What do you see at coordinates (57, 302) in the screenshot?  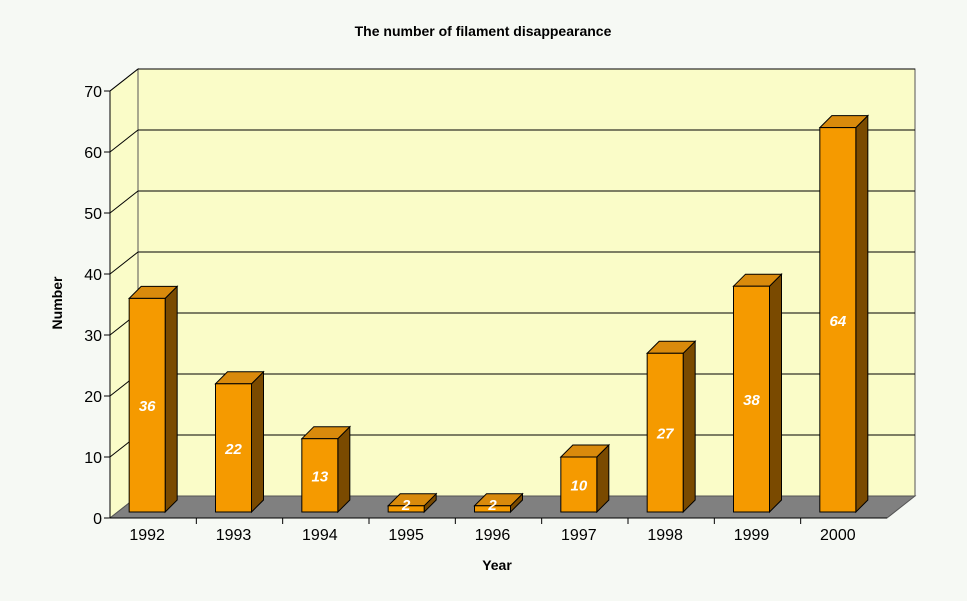 I see `y-axis-title: Number` at bounding box center [57, 302].